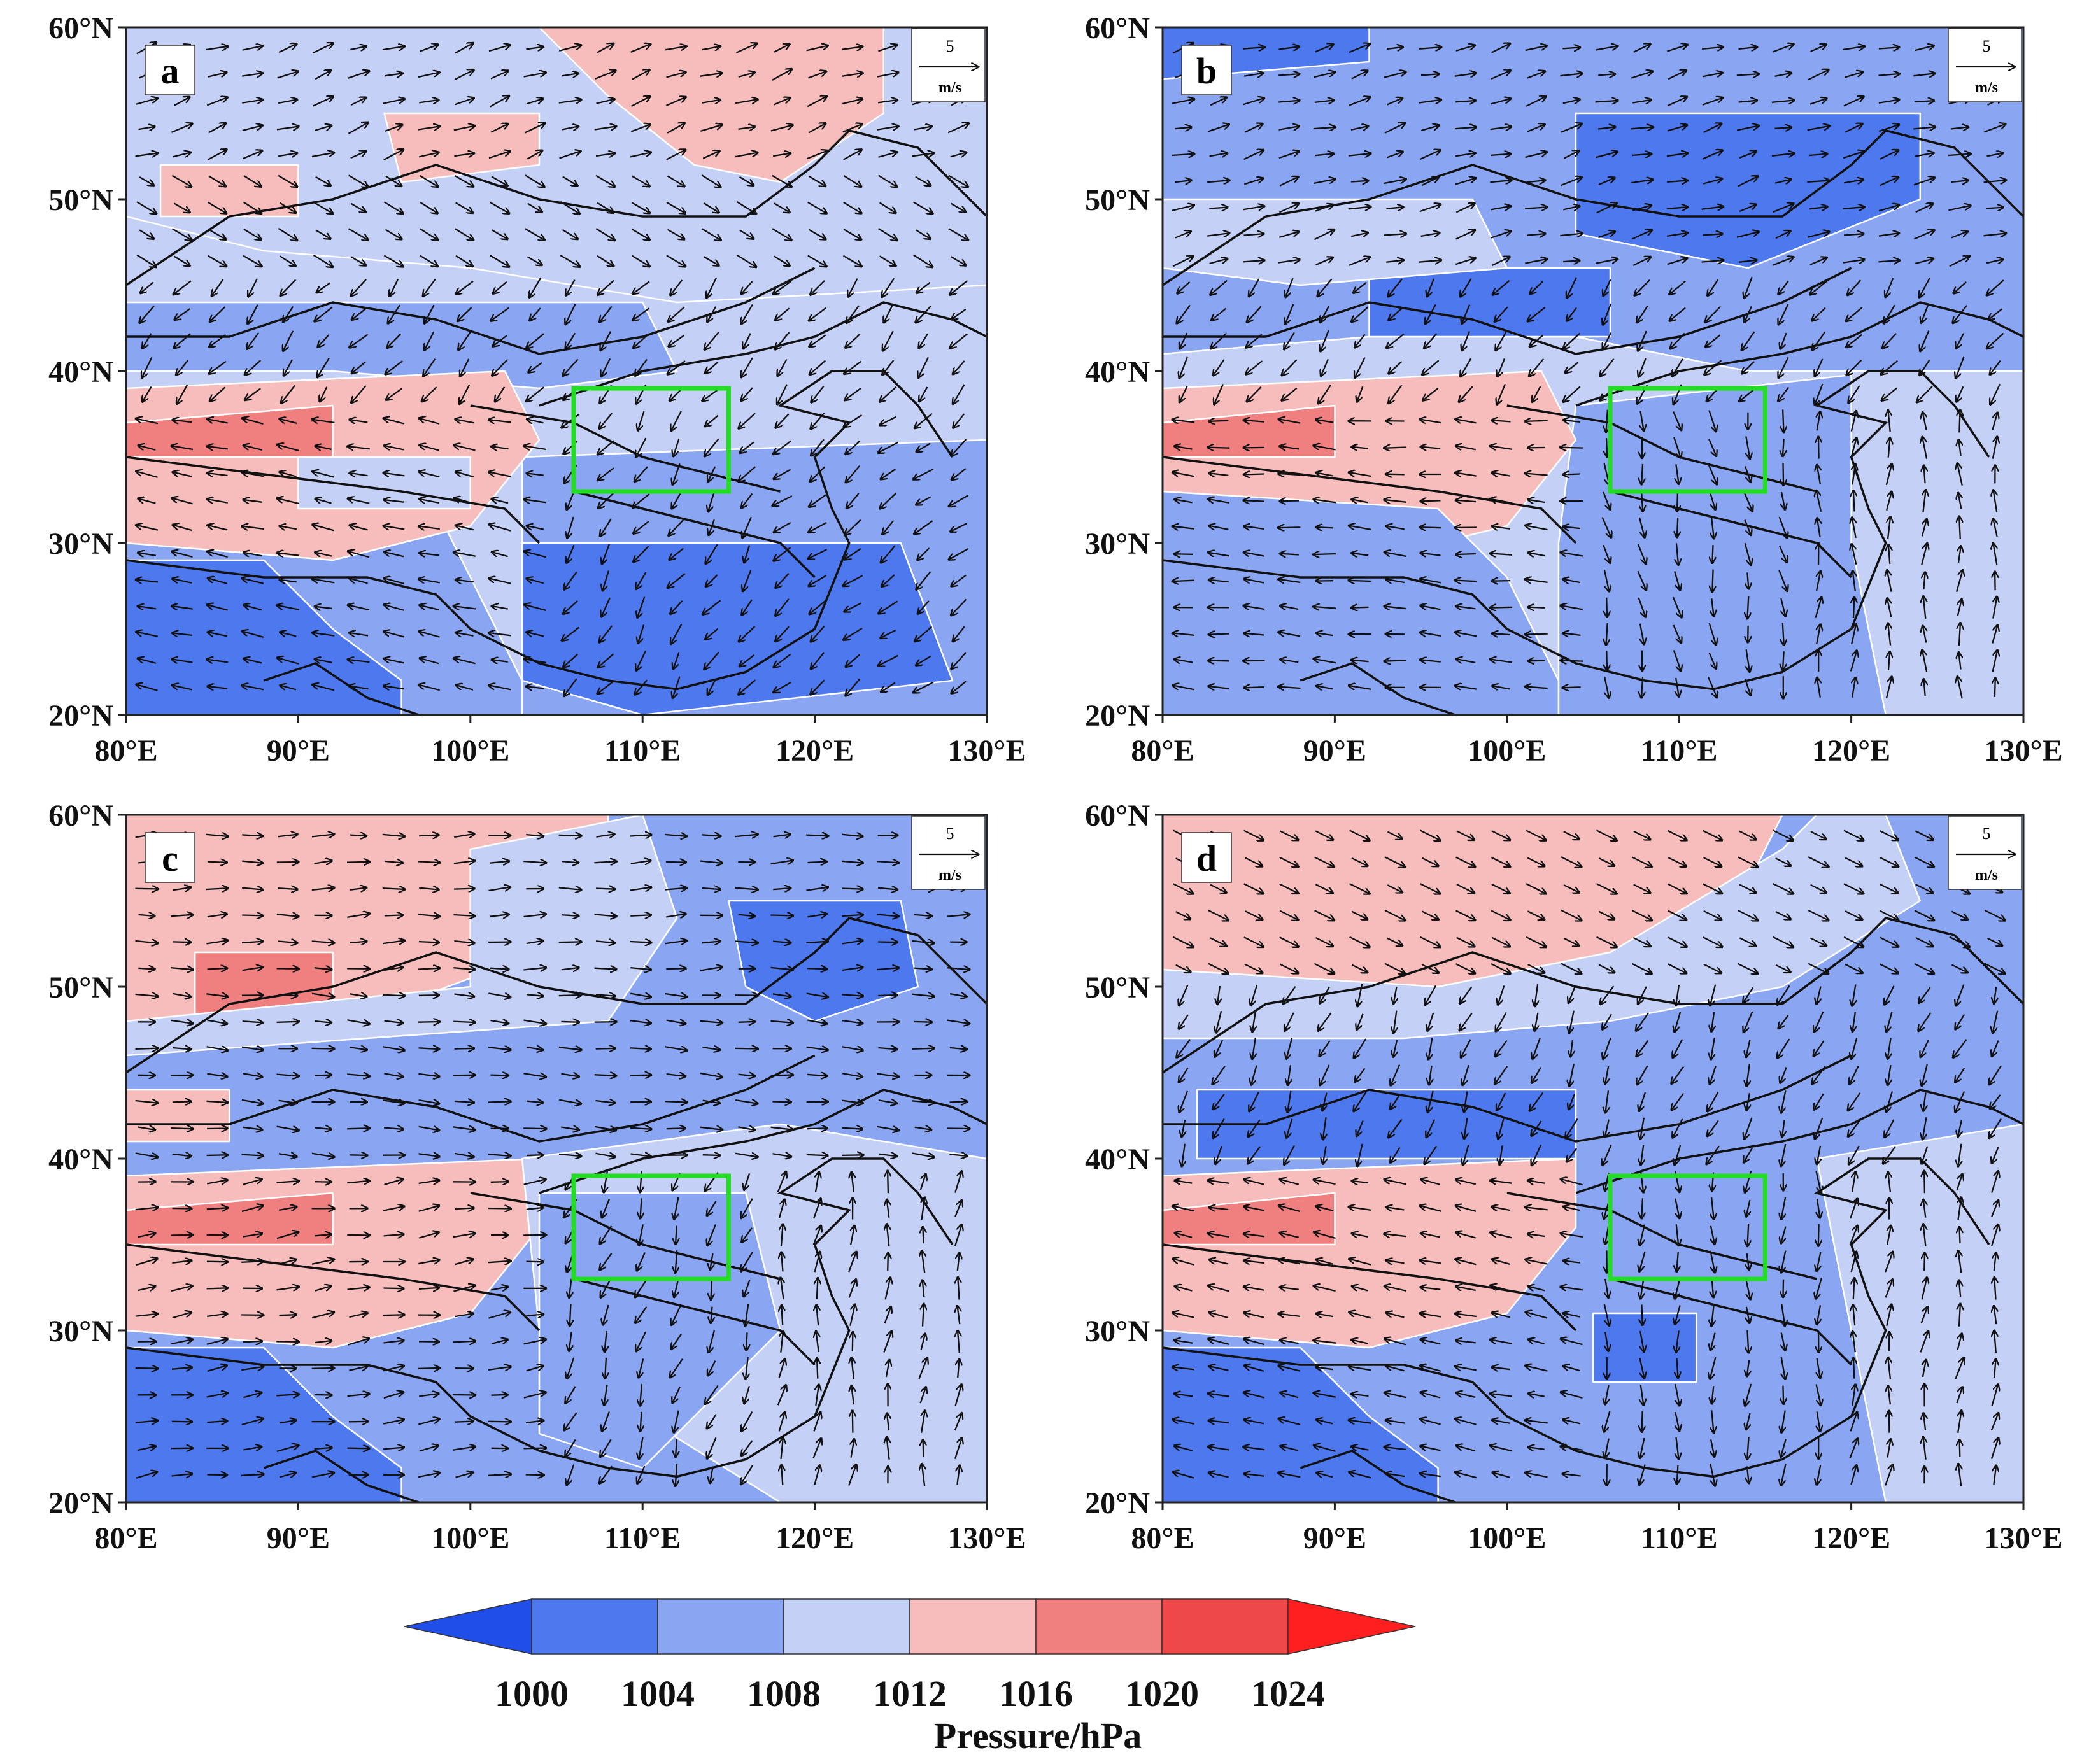  Describe the element at coordinates (1206, 71) in the screenshot. I see `panel-label: b` at that location.